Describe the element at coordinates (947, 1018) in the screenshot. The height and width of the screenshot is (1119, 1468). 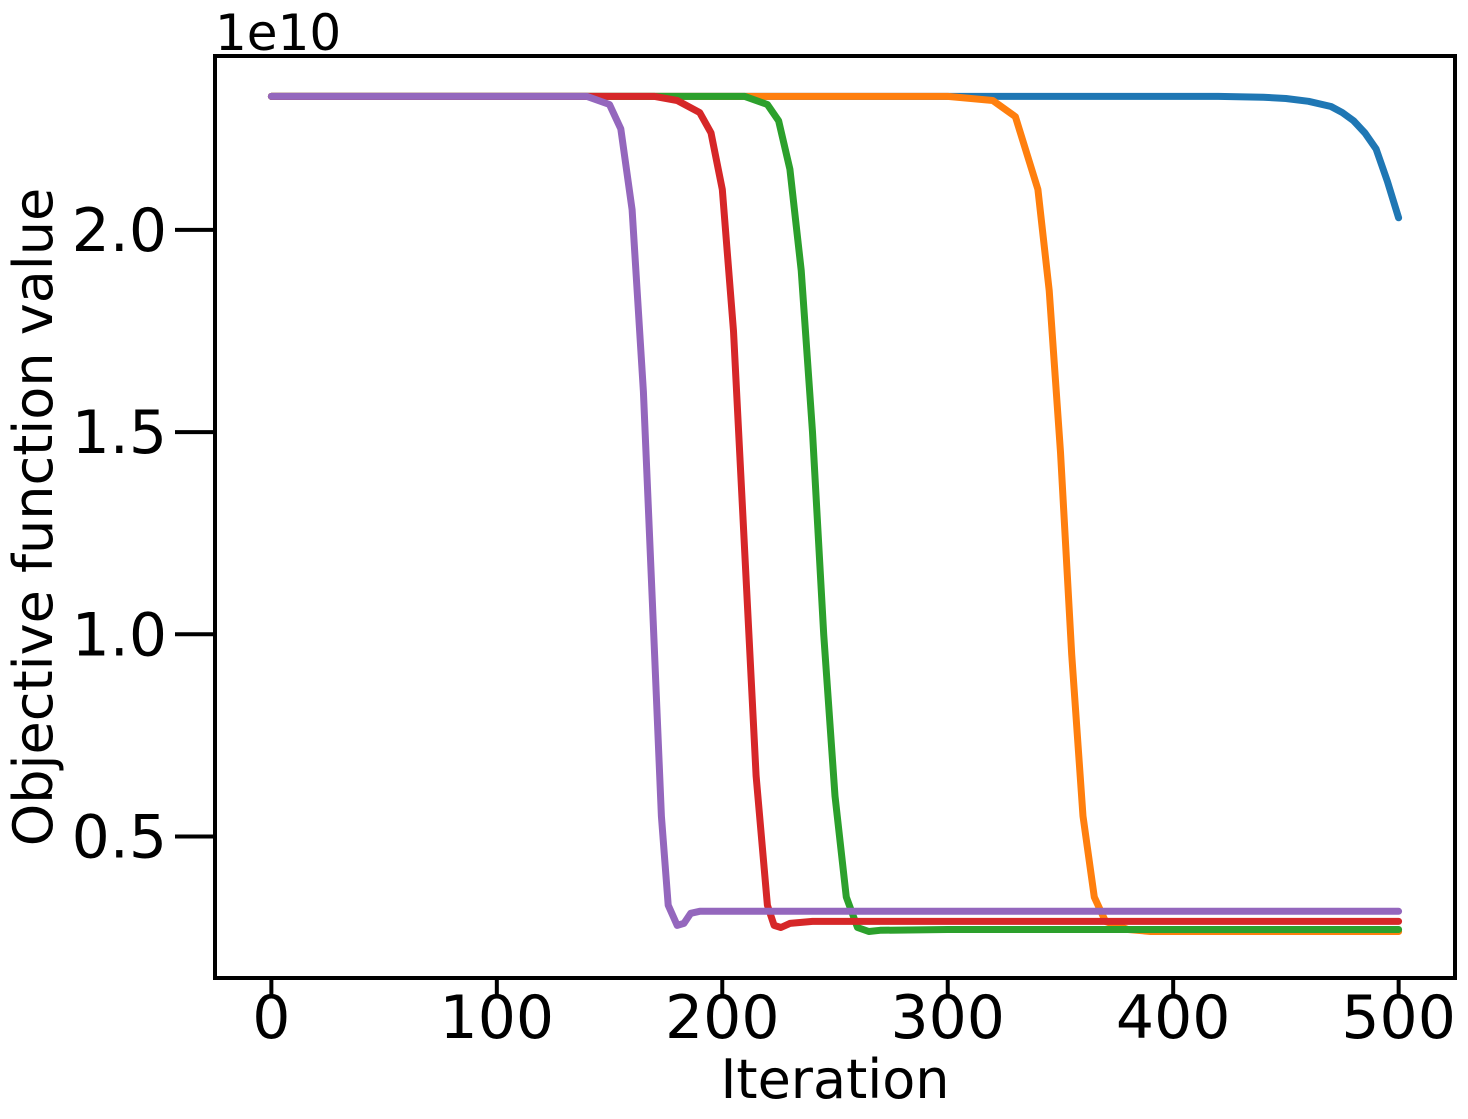
I see `x-tick-label: 300` at that location.